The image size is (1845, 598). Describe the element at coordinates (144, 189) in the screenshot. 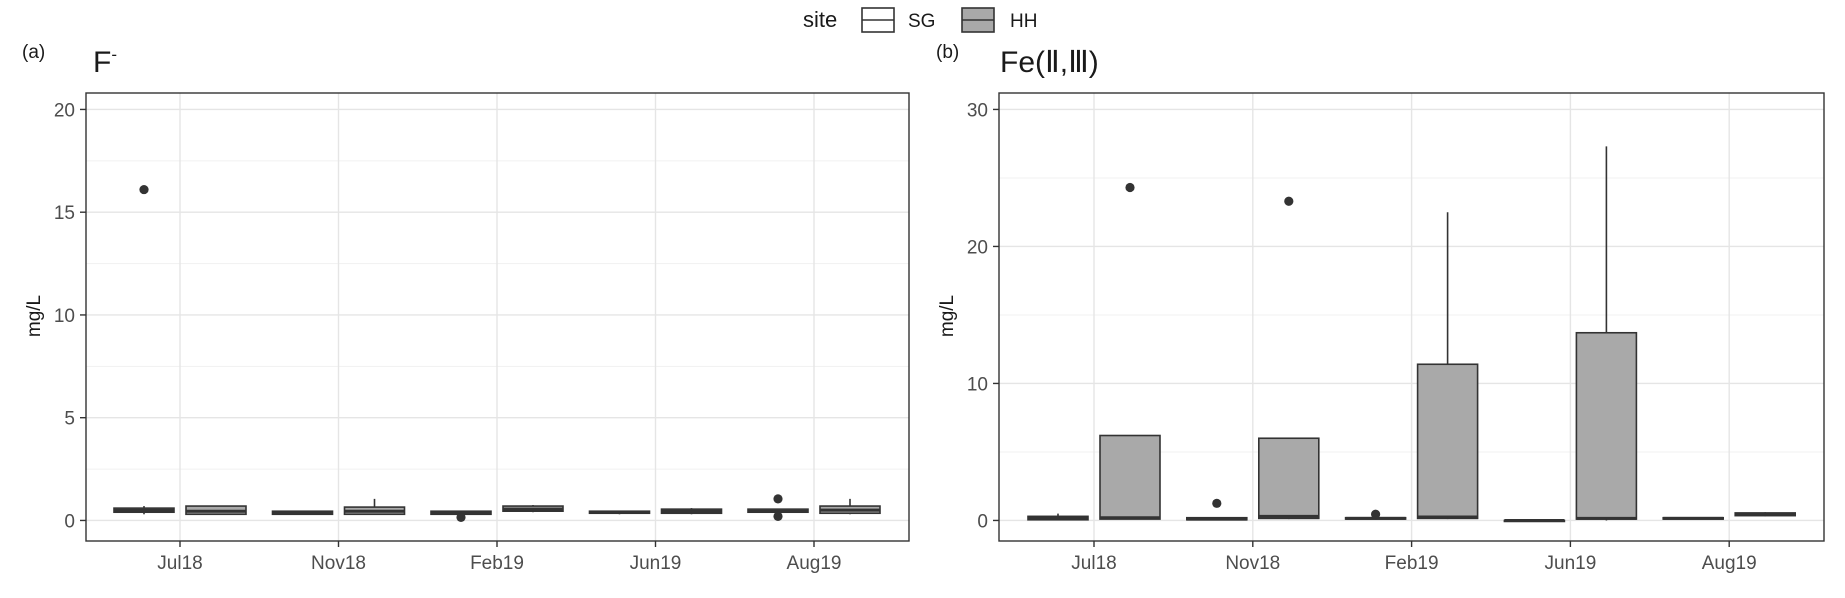

I see `box-a-sg-0-outlier` at that location.